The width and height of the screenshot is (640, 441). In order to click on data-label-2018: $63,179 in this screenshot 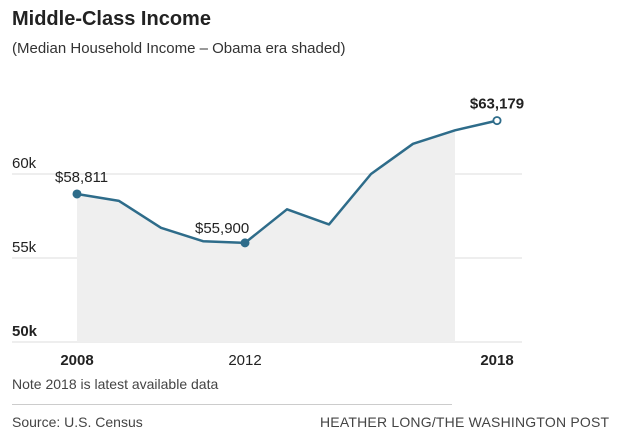, I will do `click(497, 104)`.